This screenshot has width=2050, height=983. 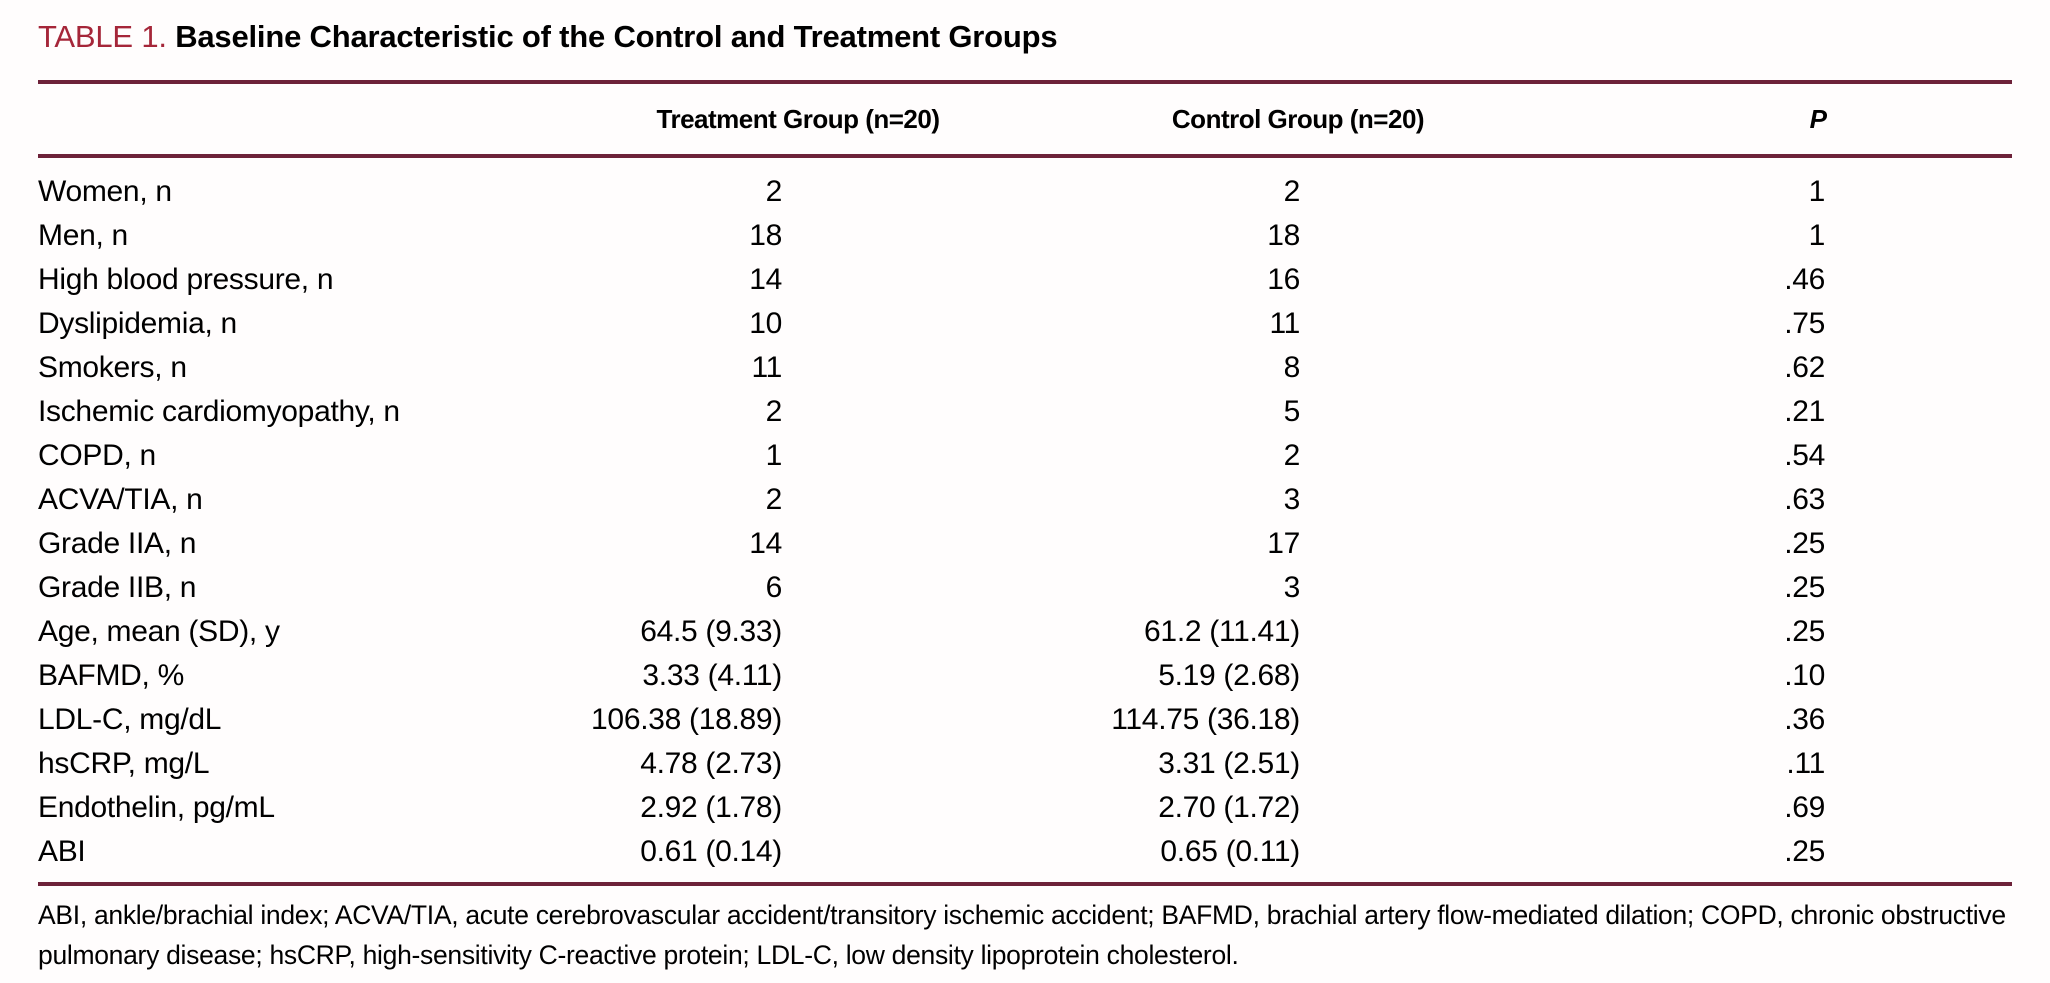 What do you see at coordinates (765, 235) in the screenshot?
I see `treatment-value: 18` at bounding box center [765, 235].